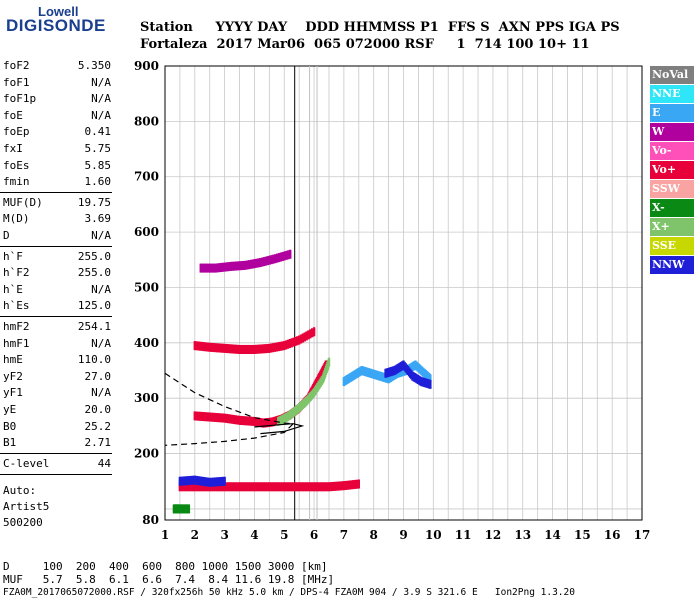  Describe the element at coordinates (672, 151) in the screenshot. I see `legend-item-vo-: Vo-` at that location.